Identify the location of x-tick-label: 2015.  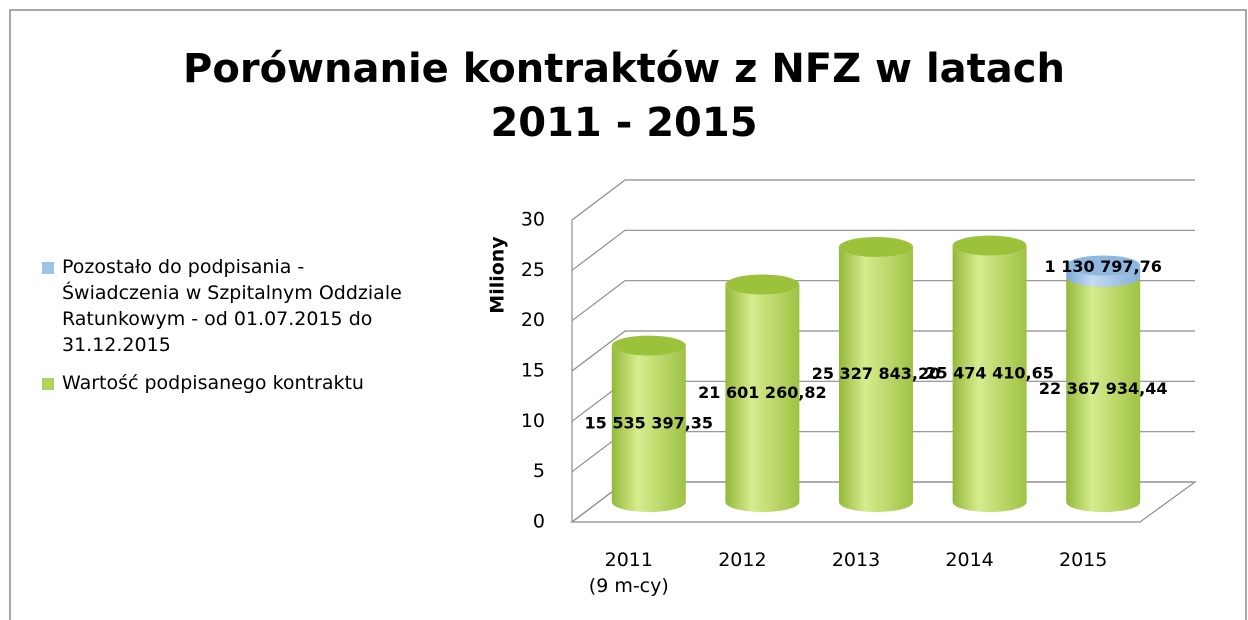
(1083, 560).